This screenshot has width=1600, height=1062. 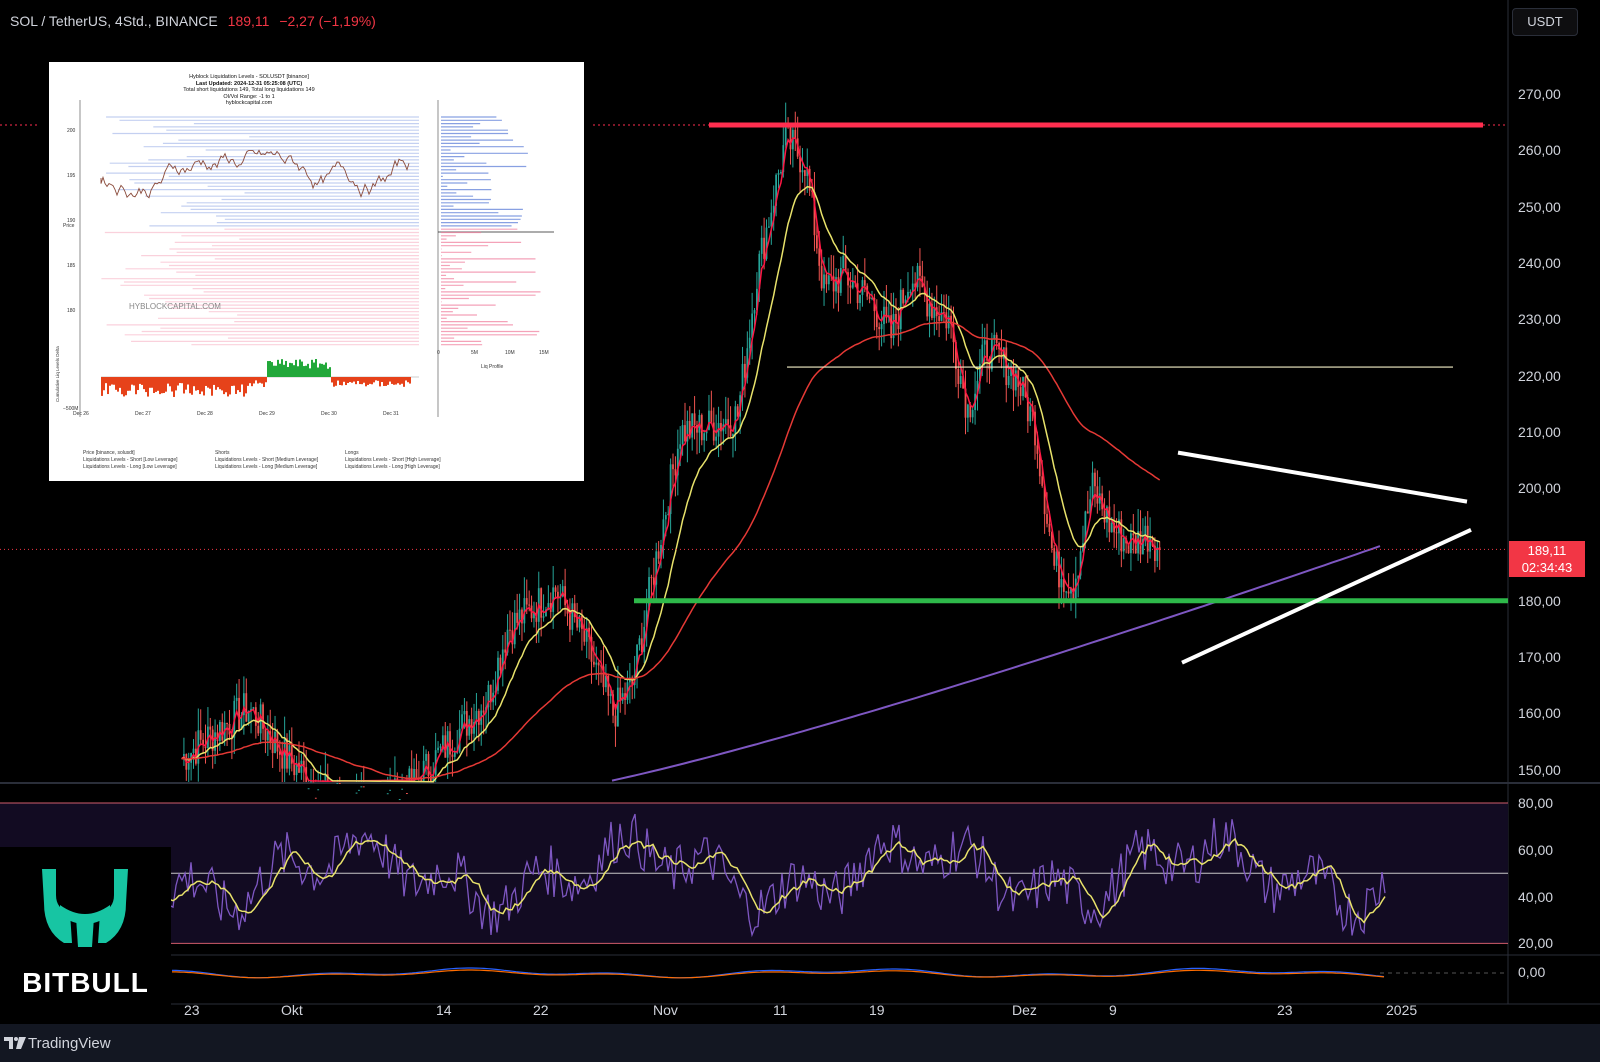 I want to click on ema-long-line, so click(x=996, y=663).